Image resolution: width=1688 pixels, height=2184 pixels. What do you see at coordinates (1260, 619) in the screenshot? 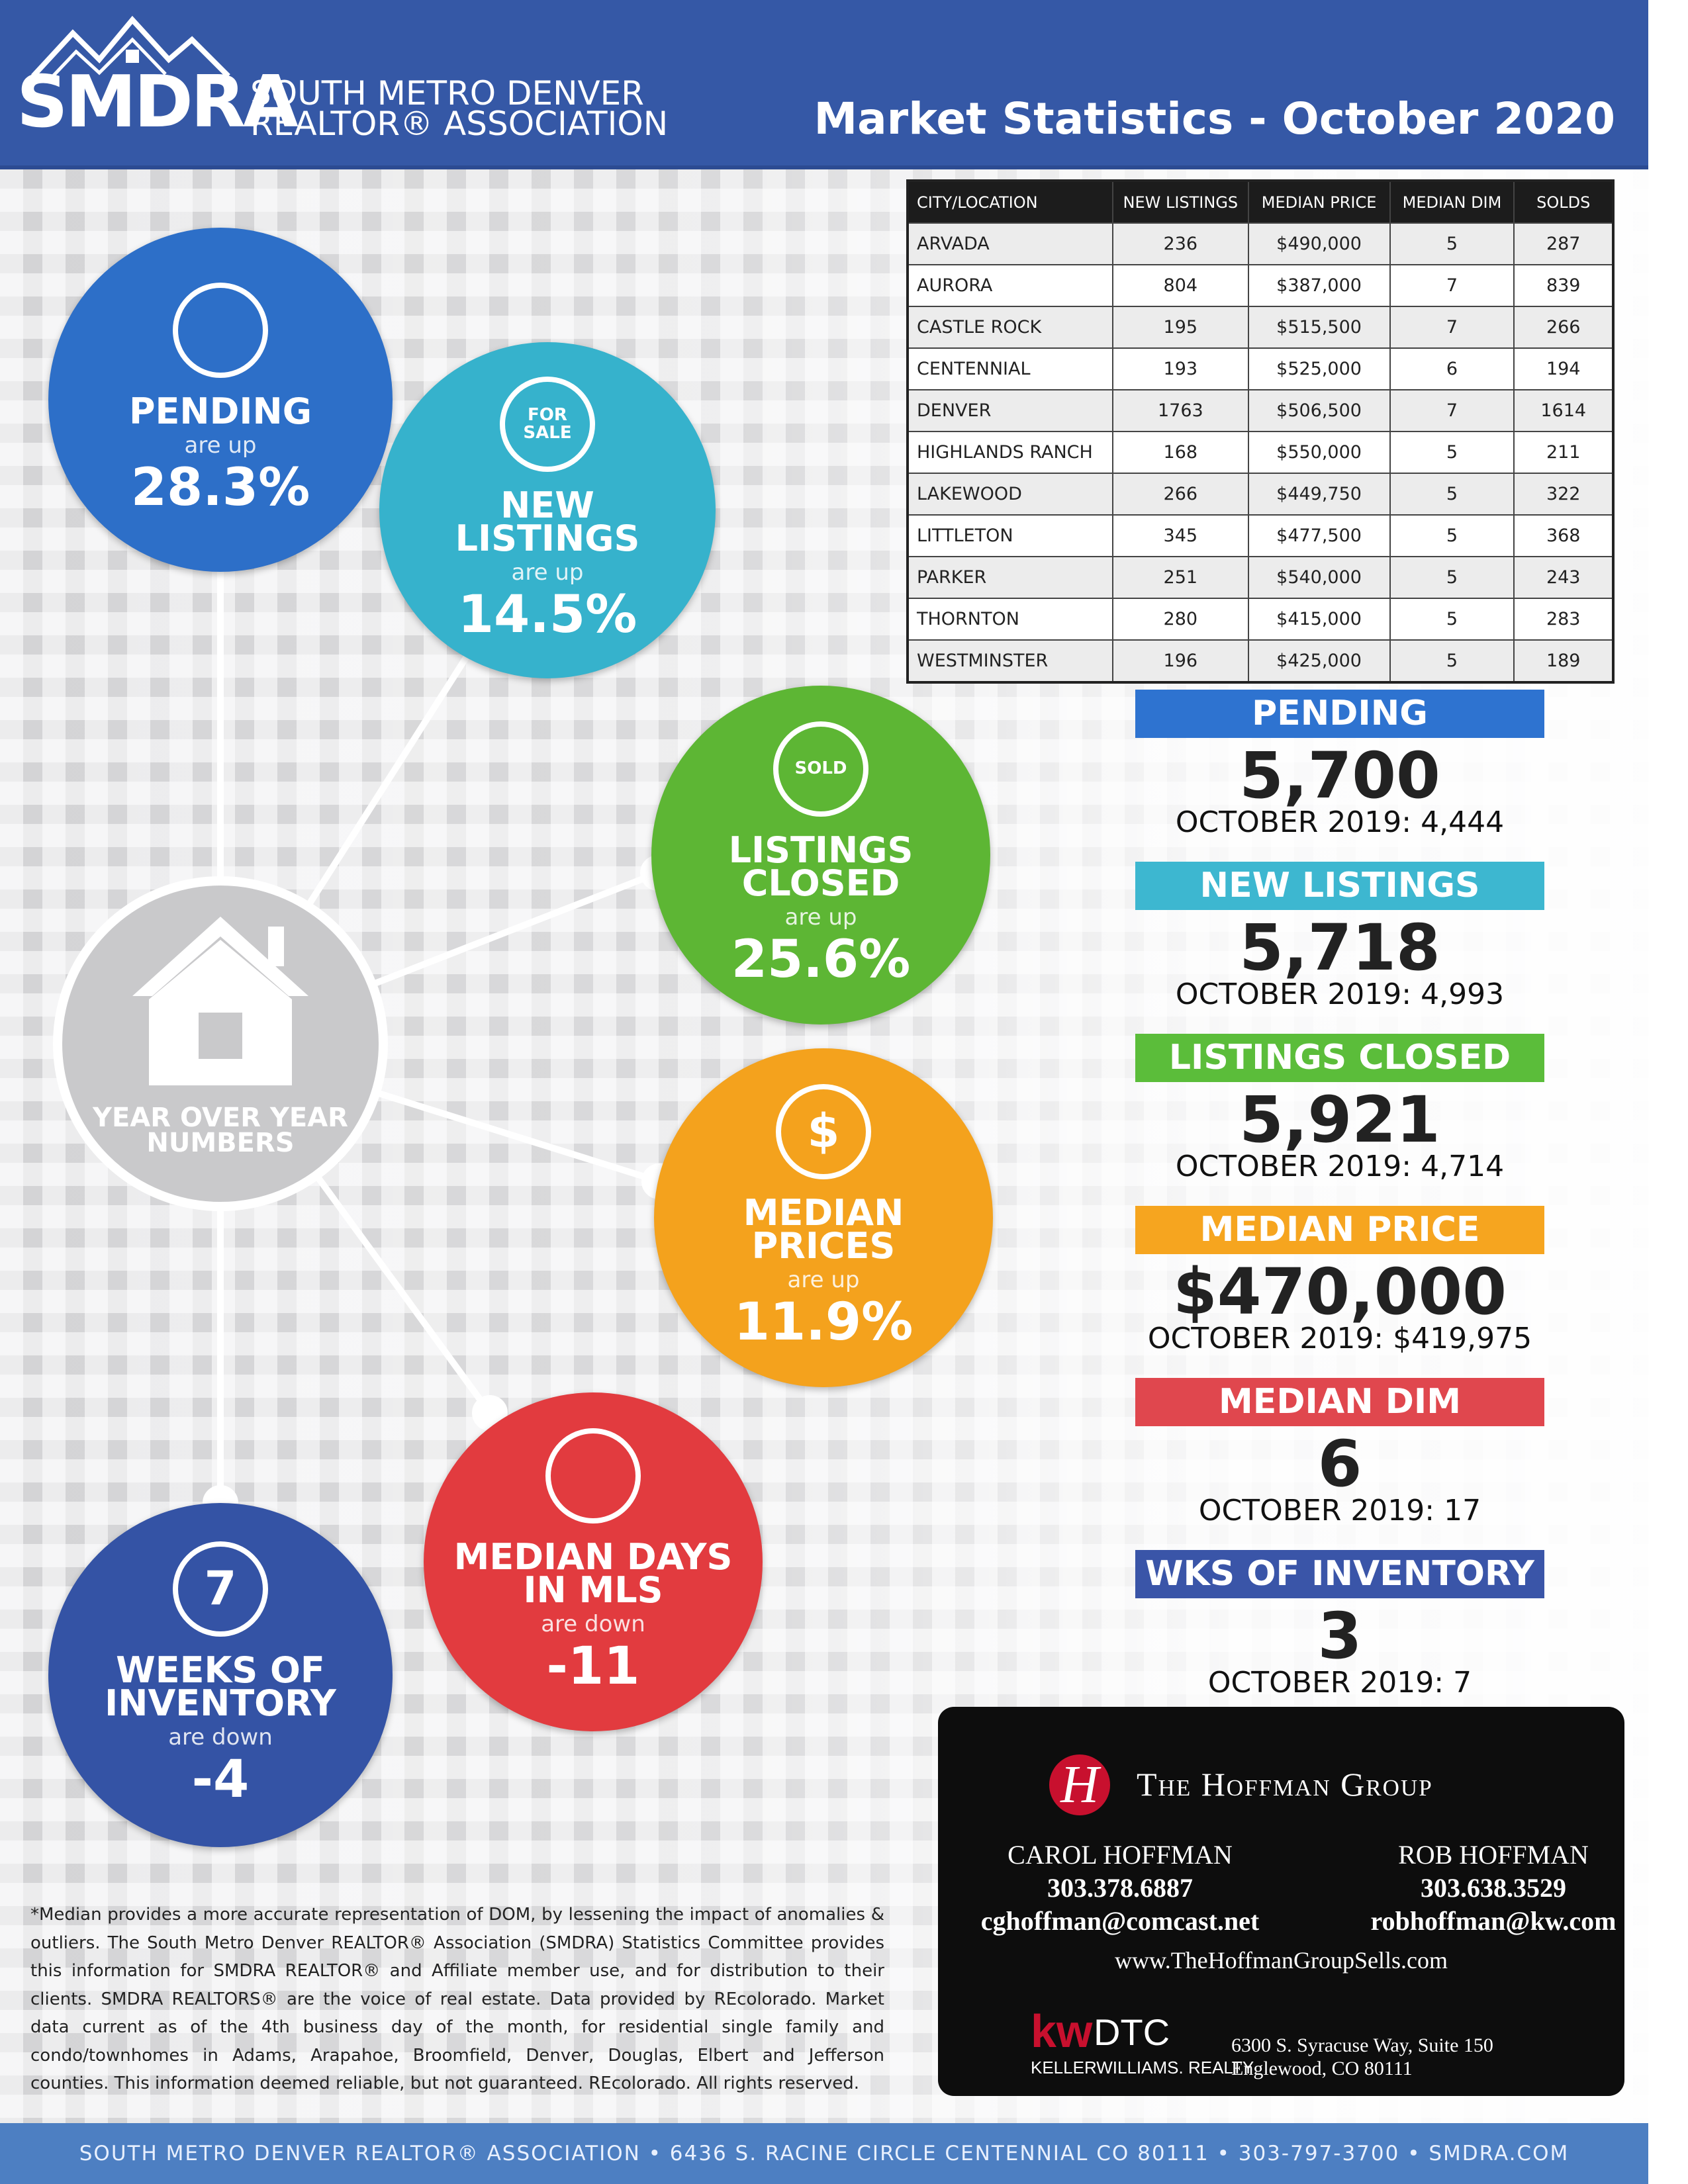
I see `table-row: THORNTON 280 $415,000 5 283` at bounding box center [1260, 619].